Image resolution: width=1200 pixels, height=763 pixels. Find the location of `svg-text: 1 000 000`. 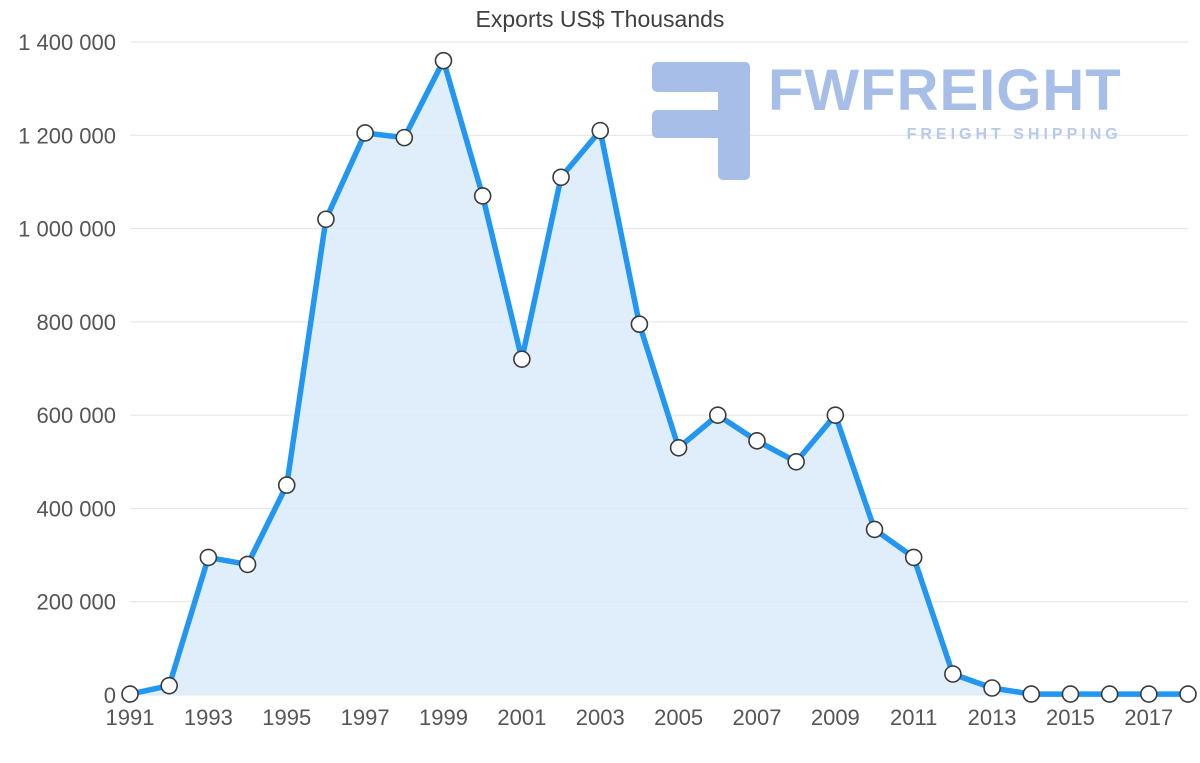

svg-text: 1 000 000 is located at coordinates (67, 229).